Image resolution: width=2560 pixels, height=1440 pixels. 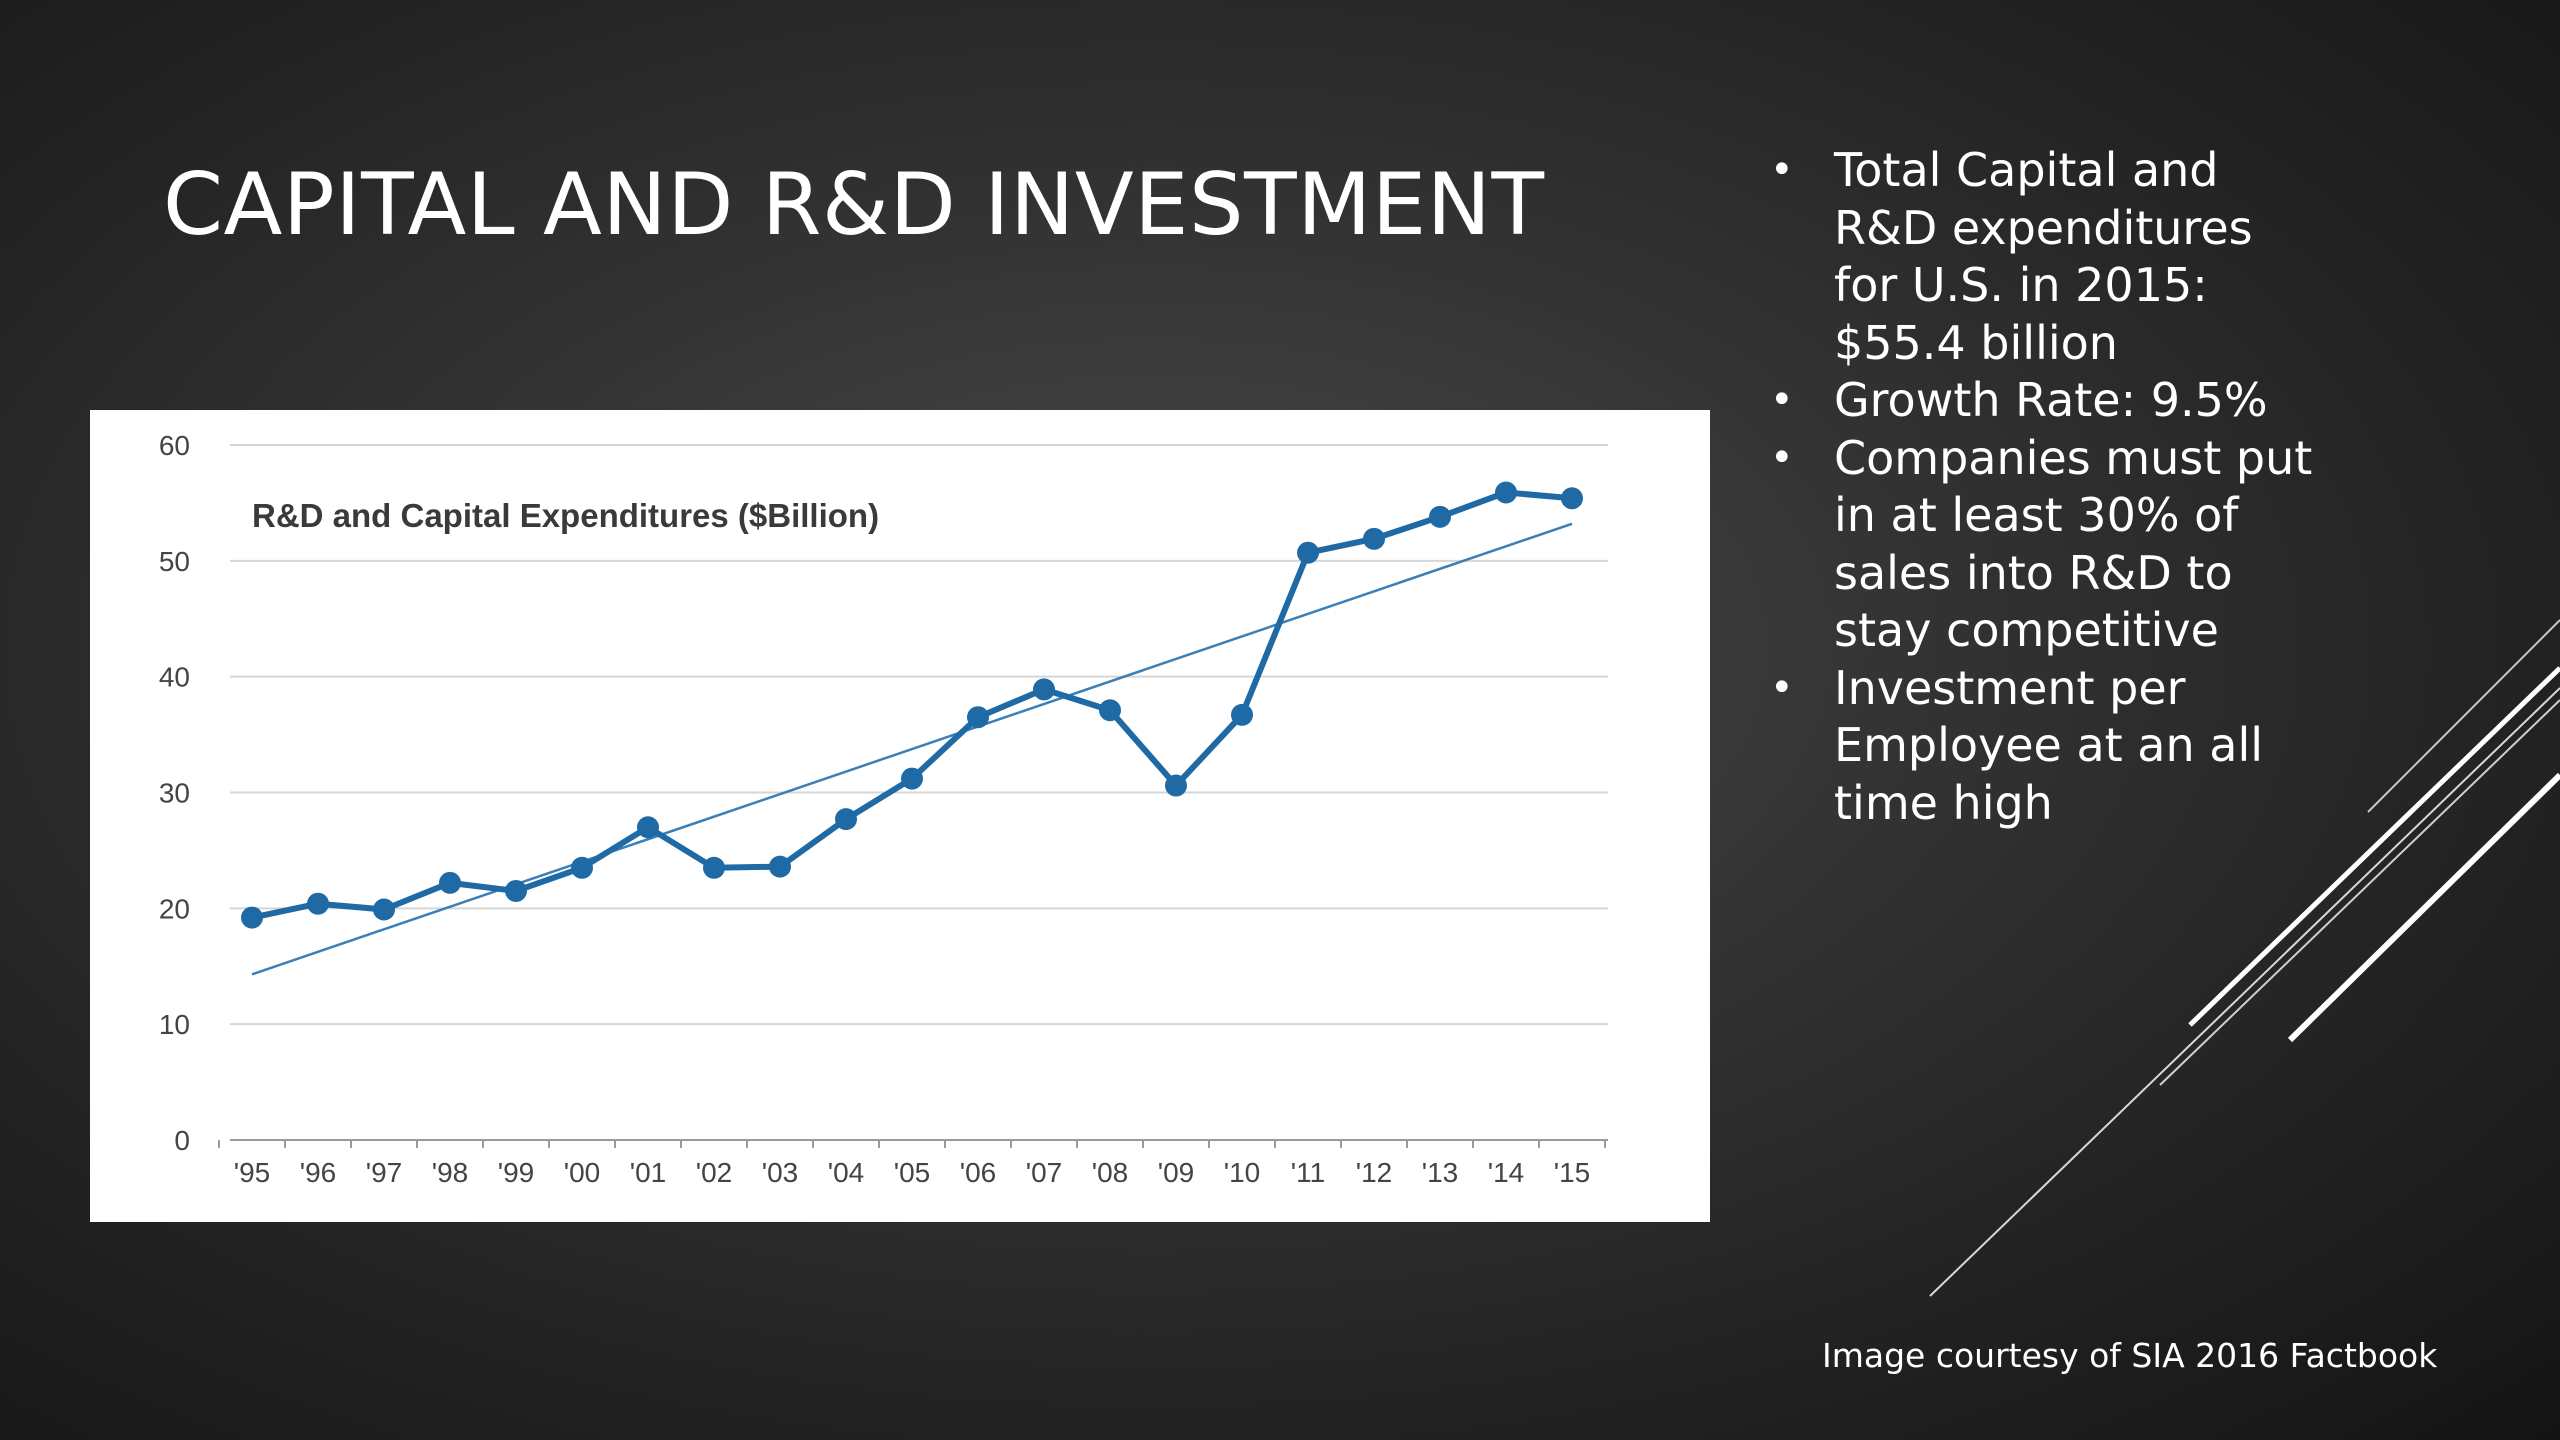 What do you see at coordinates (174, 793) in the screenshot?
I see `y-tick-label: 30` at bounding box center [174, 793].